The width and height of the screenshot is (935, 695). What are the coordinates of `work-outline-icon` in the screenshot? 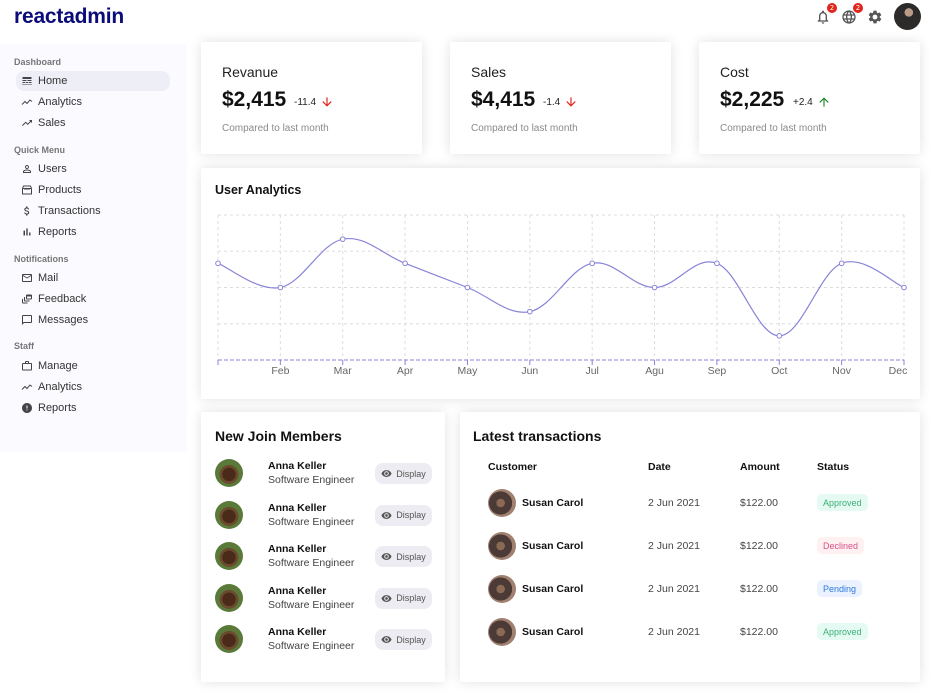 It's located at (27, 366).